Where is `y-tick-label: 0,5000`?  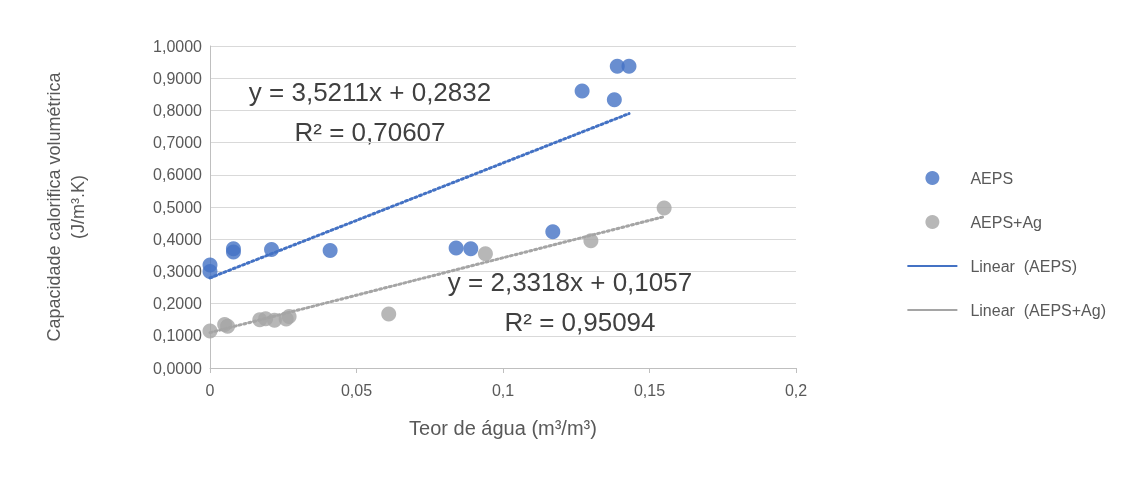
y-tick-label: 0,5000 is located at coordinates (178, 207).